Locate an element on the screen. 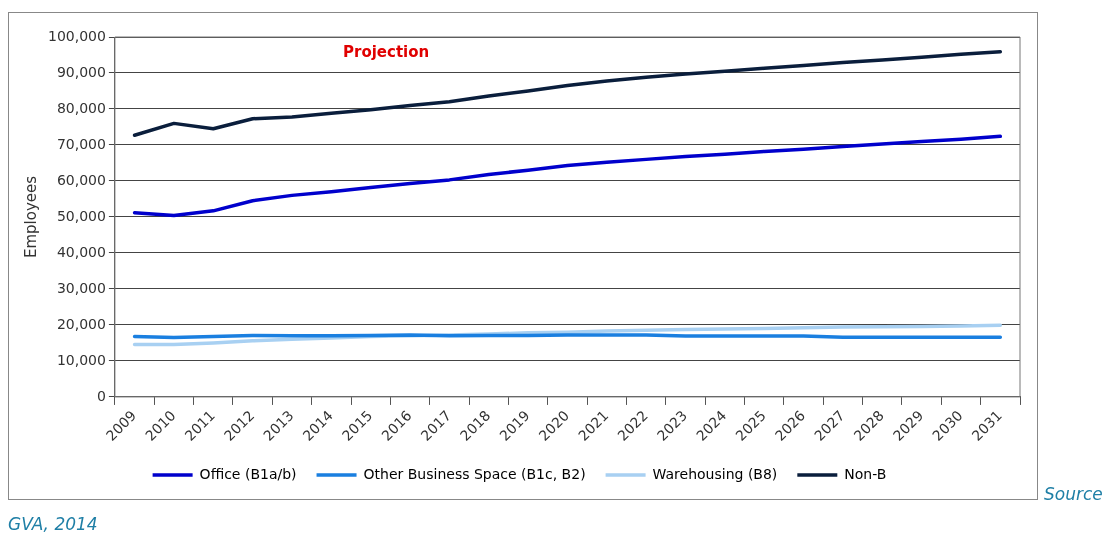 Image resolution: width=1112 pixels, height=535 pixels. text: GVA, 2014 is located at coordinates (53, 524).